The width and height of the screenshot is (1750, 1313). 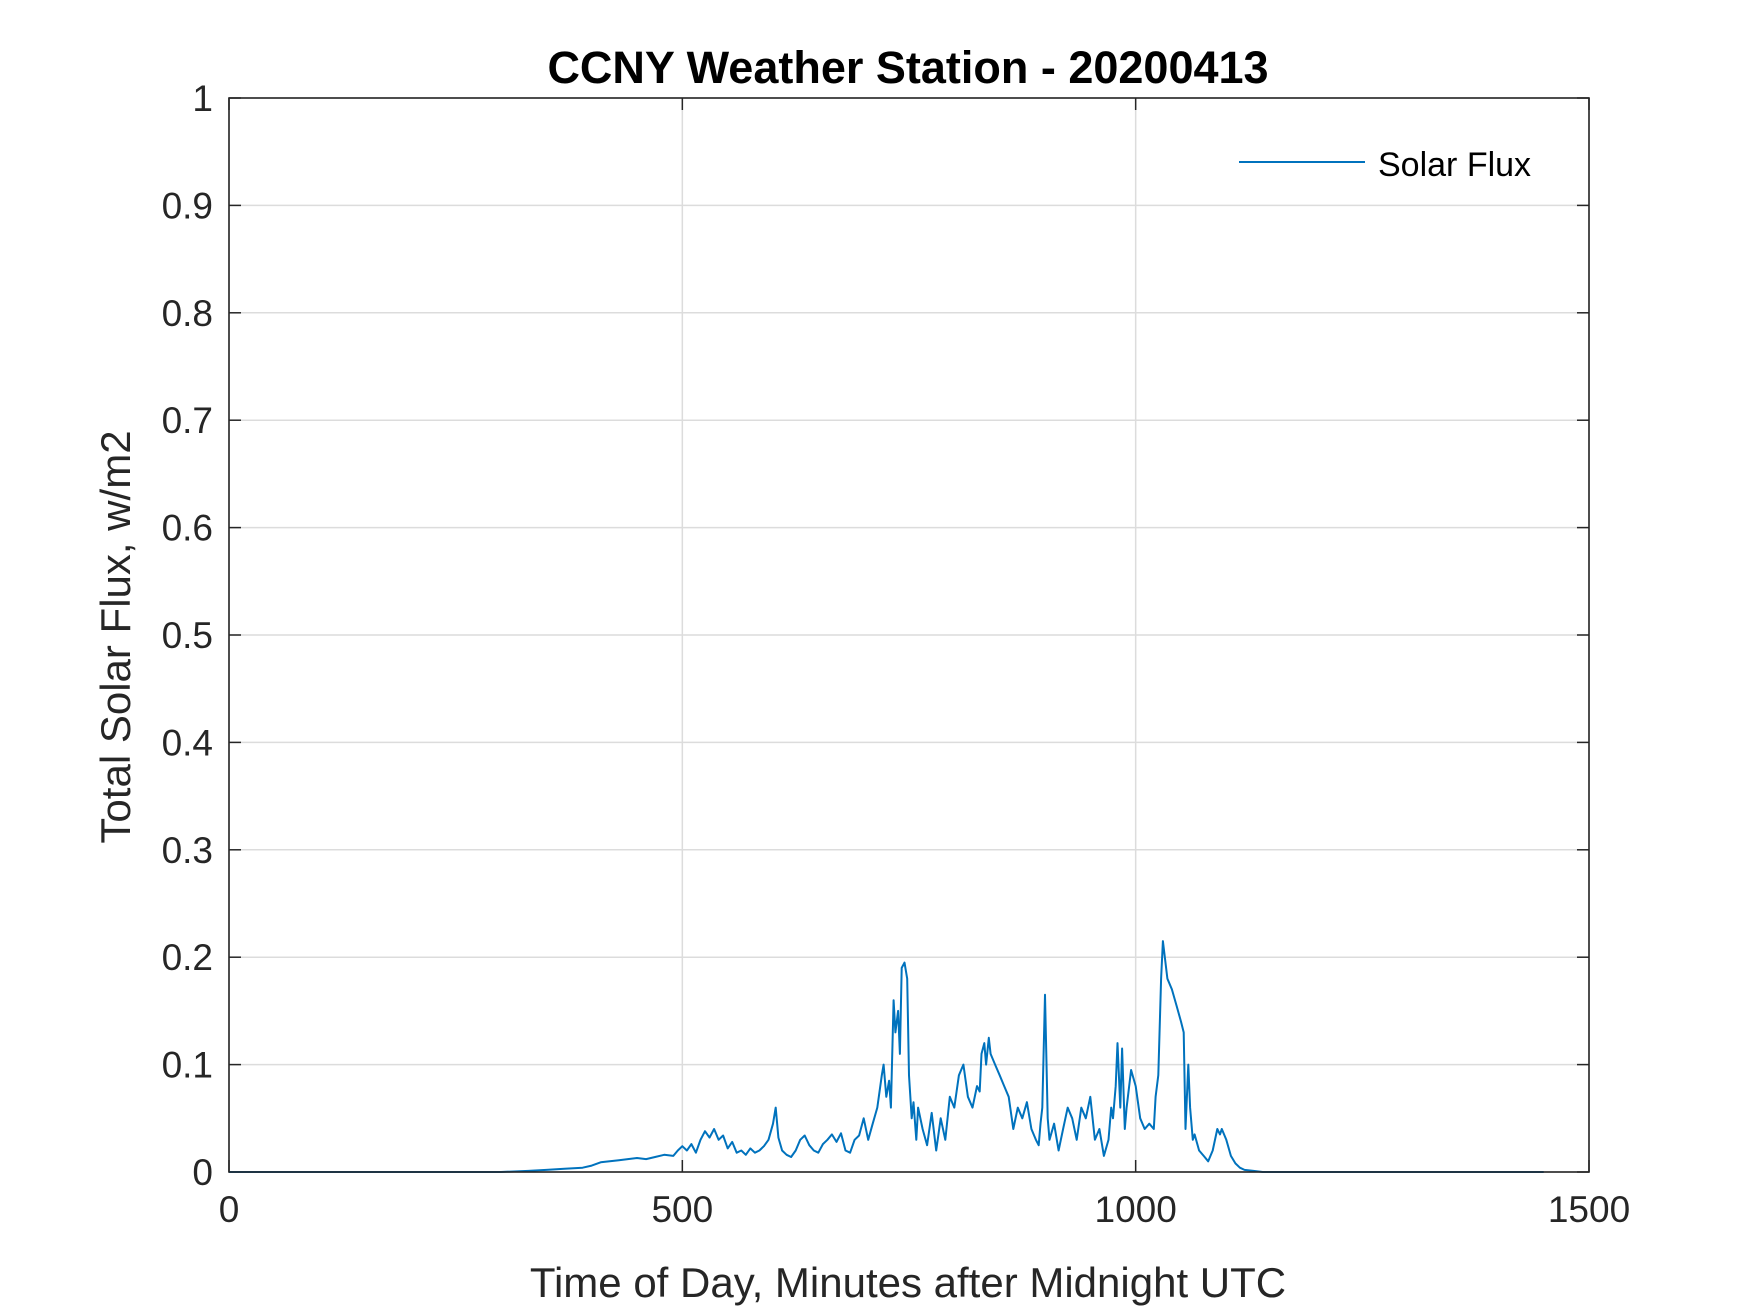 What do you see at coordinates (202, 1172) in the screenshot?
I see `y-tick-label: 0` at bounding box center [202, 1172].